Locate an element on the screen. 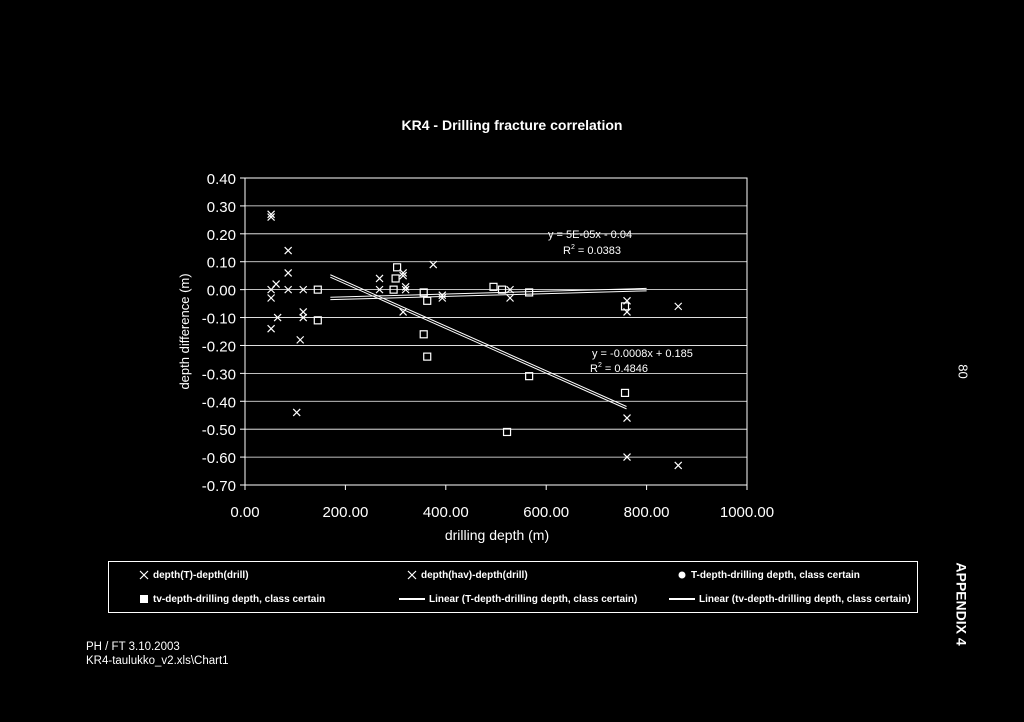  trendline-equation: y = 5E-05x - 0.04 is located at coordinates (590, 235).